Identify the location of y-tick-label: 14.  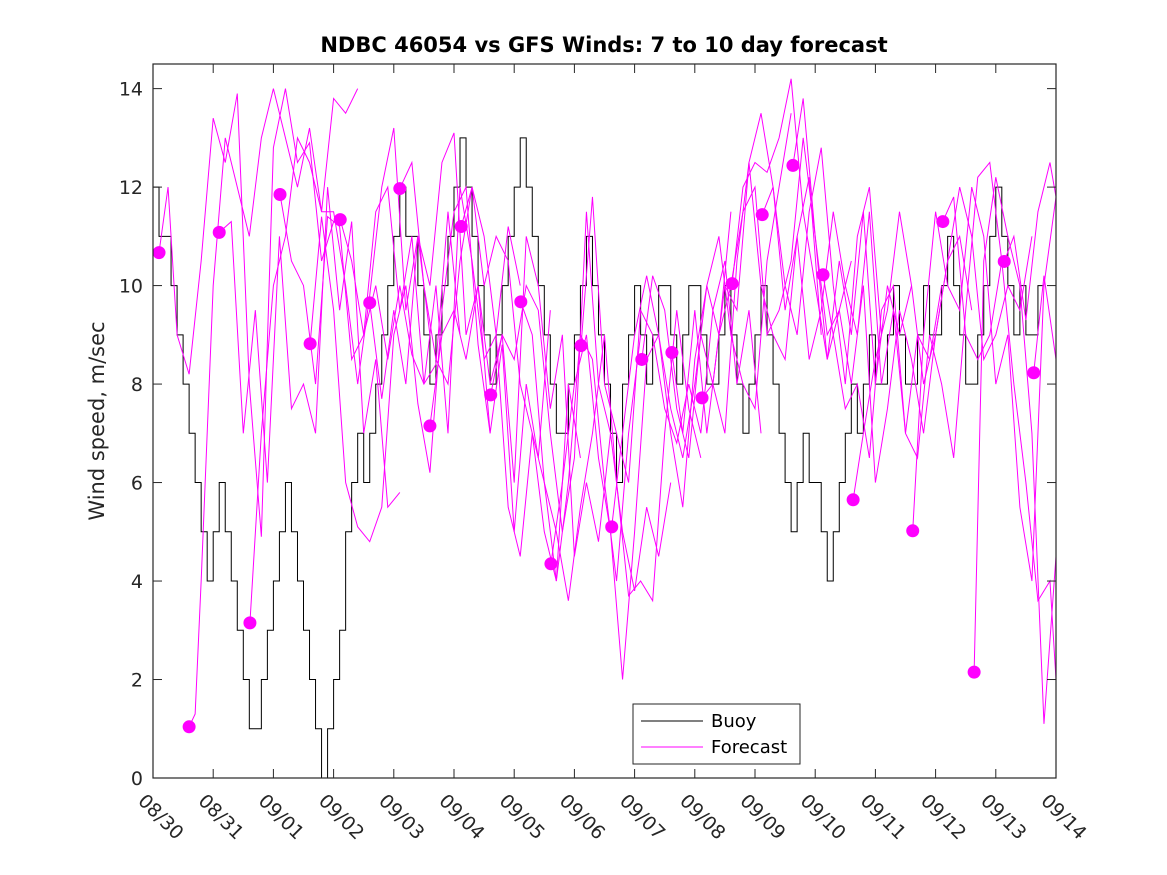
(131, 90).